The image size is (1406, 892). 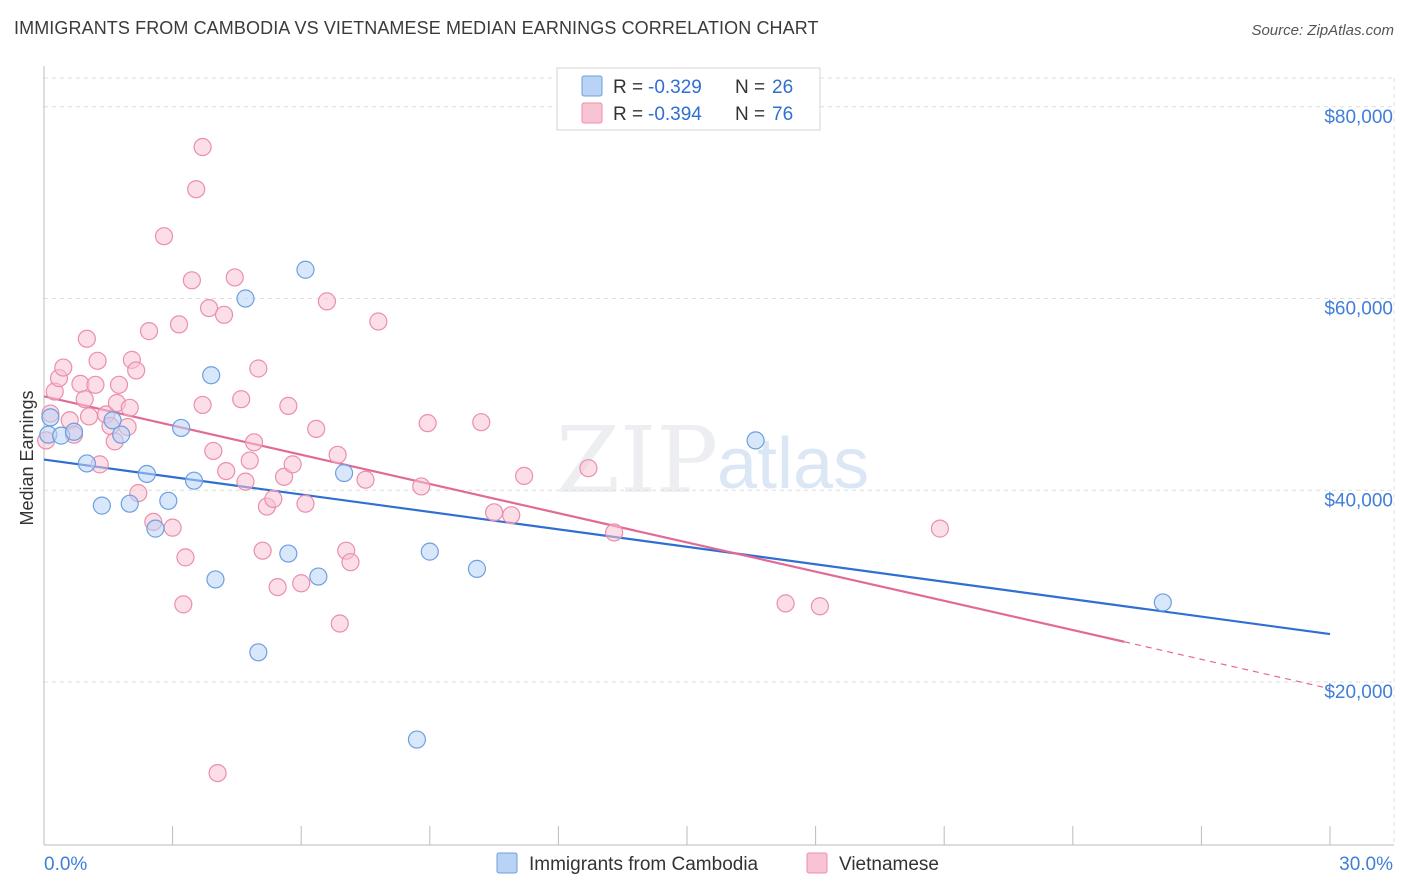 I want to click on legend-label-vietnamese: Vietnamese, so click(x=889, y=864).